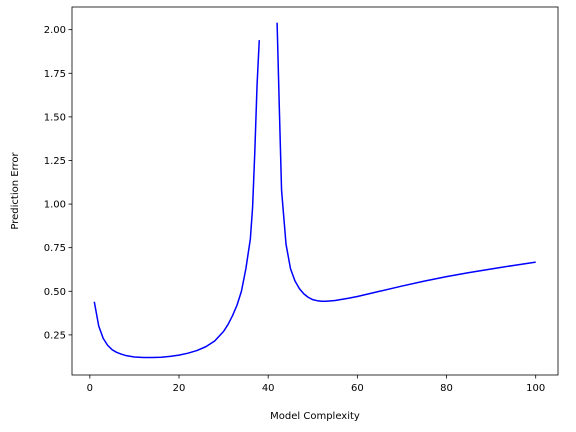  Describe the element at coordinates (357, 388) in the screenshot. I see `x-tick-label: 60` at that location.